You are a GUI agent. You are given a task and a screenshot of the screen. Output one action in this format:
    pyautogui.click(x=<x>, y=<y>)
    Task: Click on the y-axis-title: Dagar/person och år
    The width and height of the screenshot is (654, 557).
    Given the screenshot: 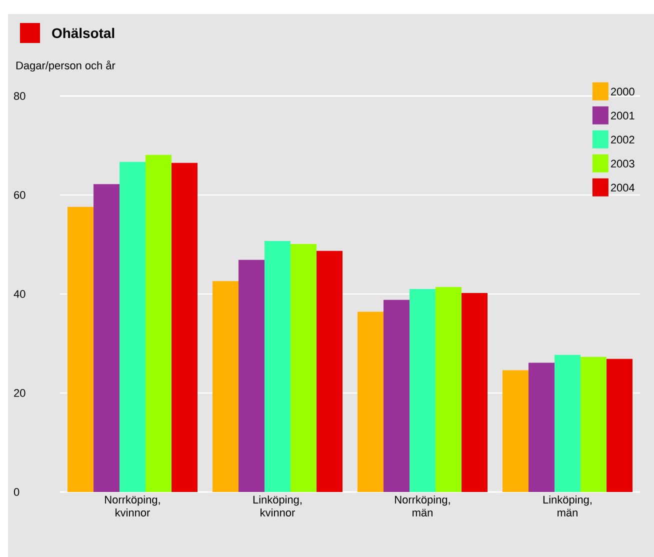 What is the action you would take?
    pyautogui.click(x=66, y=66)
    